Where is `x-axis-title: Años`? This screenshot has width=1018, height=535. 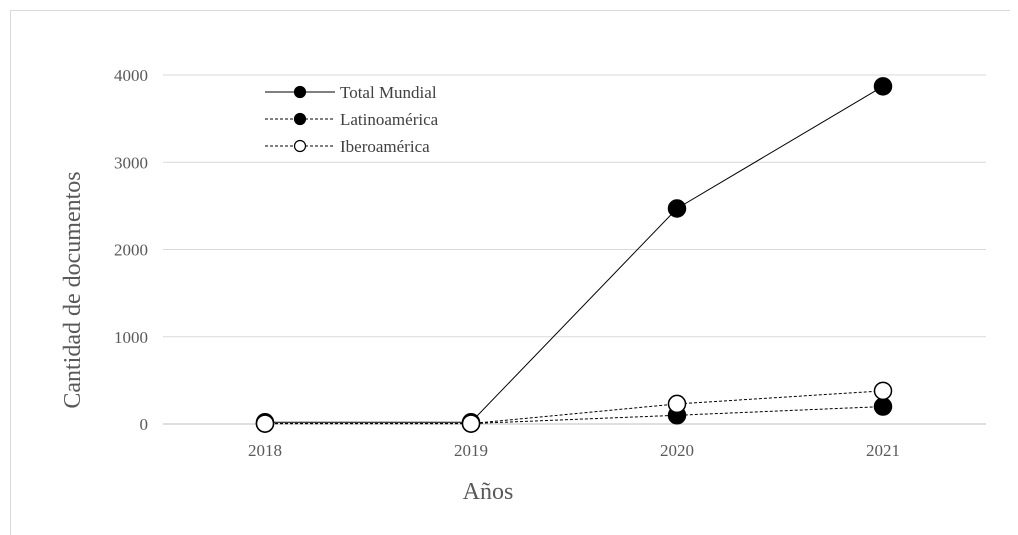
x-axis-title: Años is located at coordinates (488, 492).